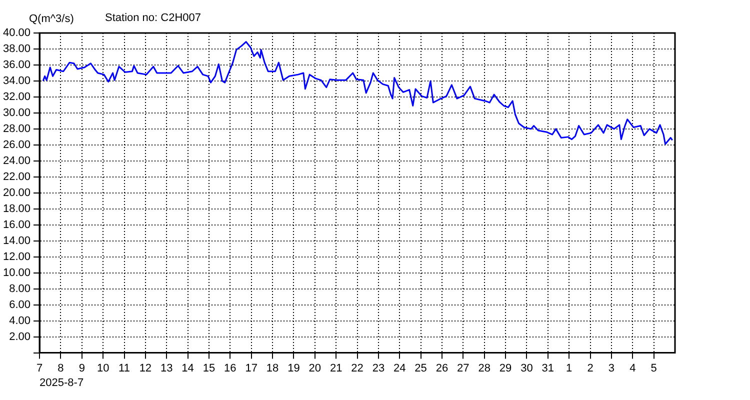 This screenshot has height=400, width=750. Describe the element at coordinates (548, 368) in the screenshot. I see `x-tick-label: 31` at that location.